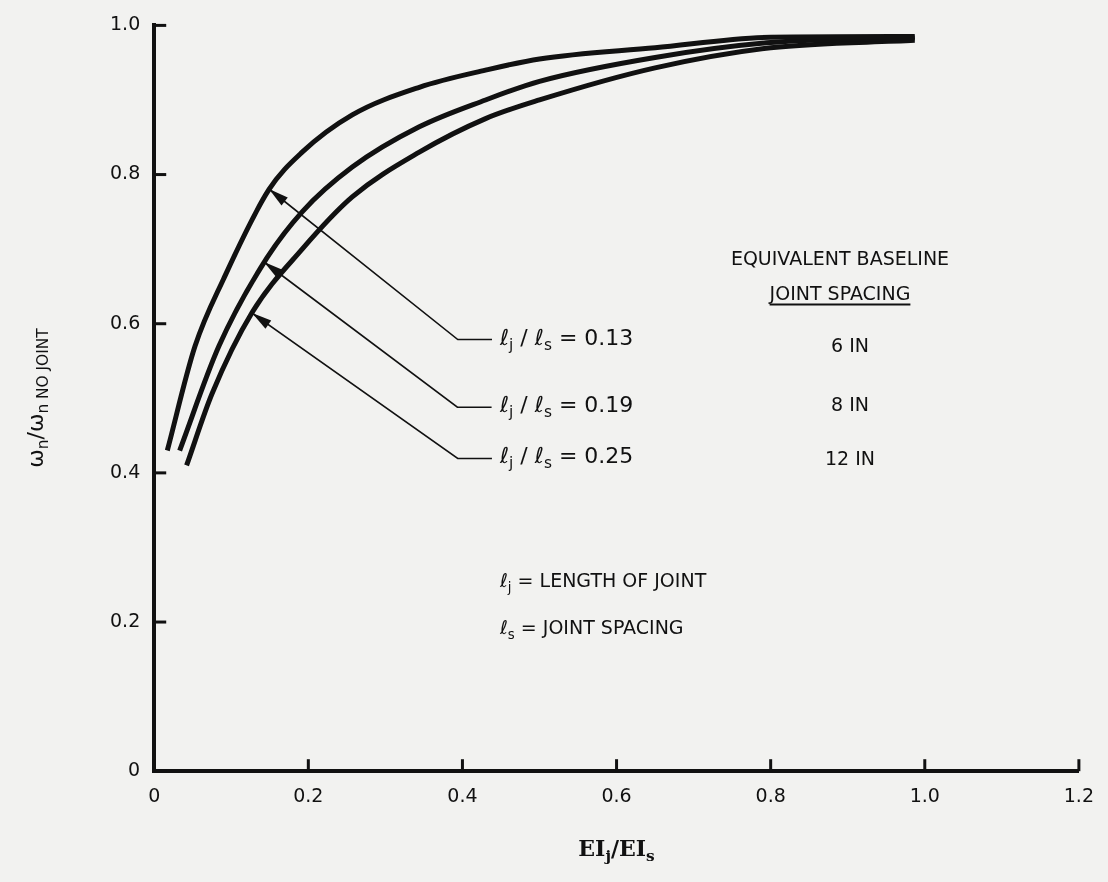  What do you see at coordinates (125, 23) in the screenshot?
I see `y-tick-label: 1.0` at bounding box center [125, 23].